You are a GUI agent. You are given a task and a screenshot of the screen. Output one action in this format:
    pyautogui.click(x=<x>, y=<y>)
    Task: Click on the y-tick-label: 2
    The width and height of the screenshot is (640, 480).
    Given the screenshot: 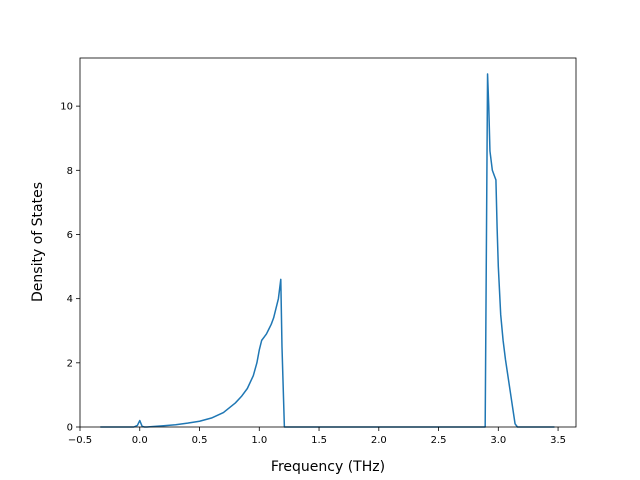 What is the action you would take?
    pyautogui.click(x=70, y=363)
    